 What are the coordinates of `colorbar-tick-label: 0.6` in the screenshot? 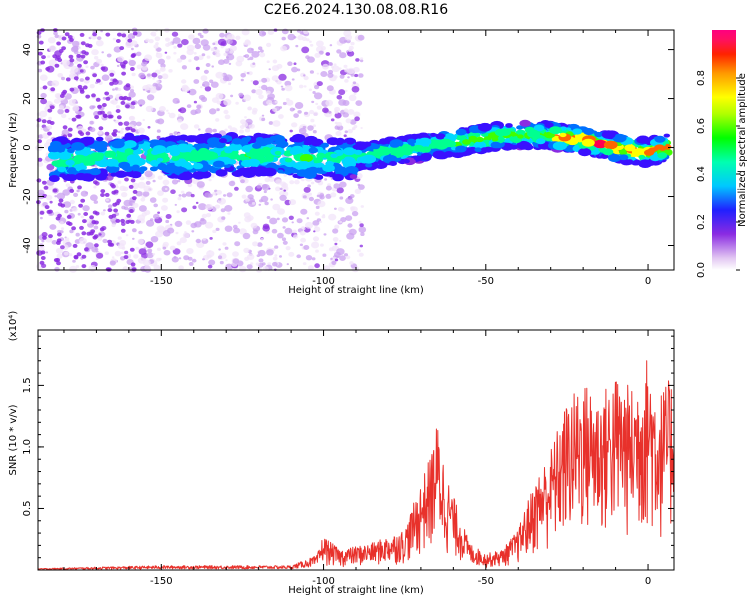 It's located at (701, 126).